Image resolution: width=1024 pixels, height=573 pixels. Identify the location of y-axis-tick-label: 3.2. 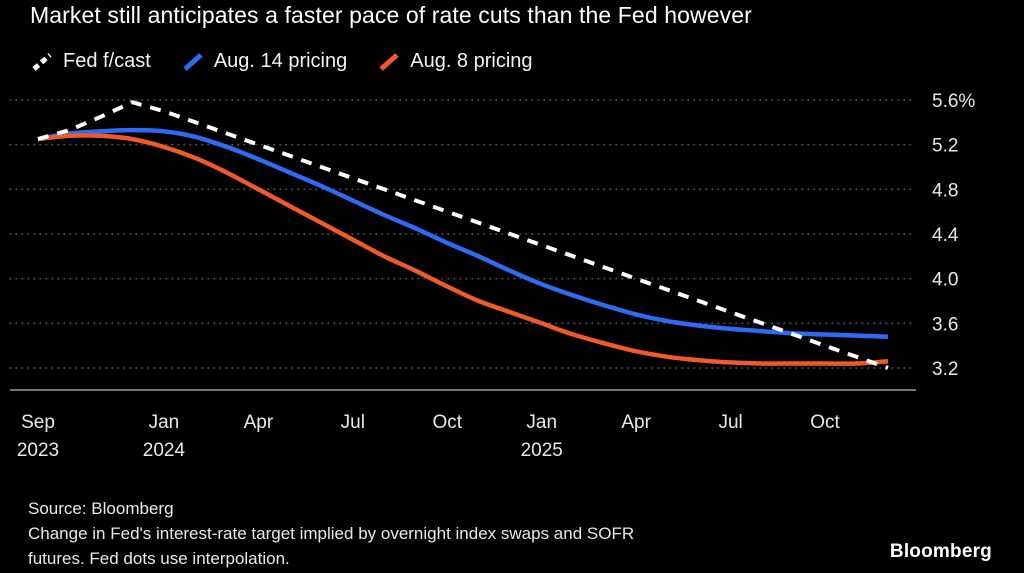
(945, 369).